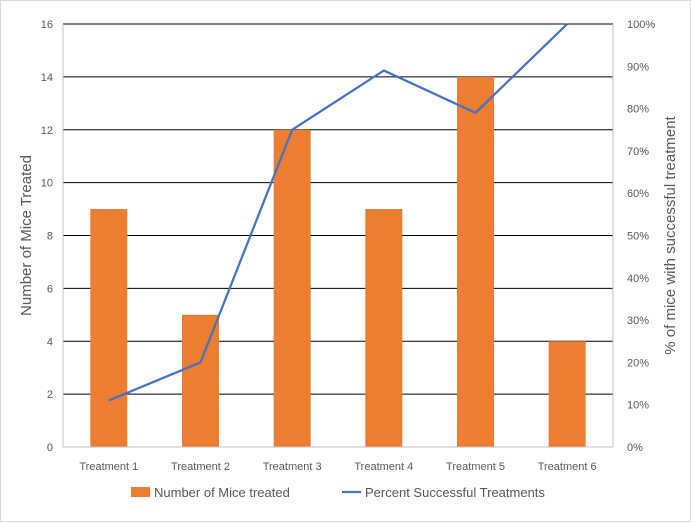 The width and height of the screenshot is (691, 523). Describe the element at coordinates (26, 235) in the screenshot. I see `y-axis-title: Number of Mice Treated` at that location.